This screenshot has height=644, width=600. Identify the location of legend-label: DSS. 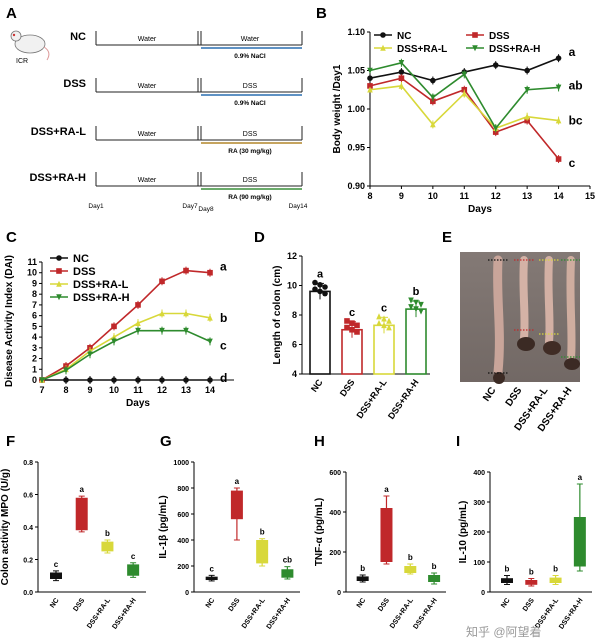
(499, 36).